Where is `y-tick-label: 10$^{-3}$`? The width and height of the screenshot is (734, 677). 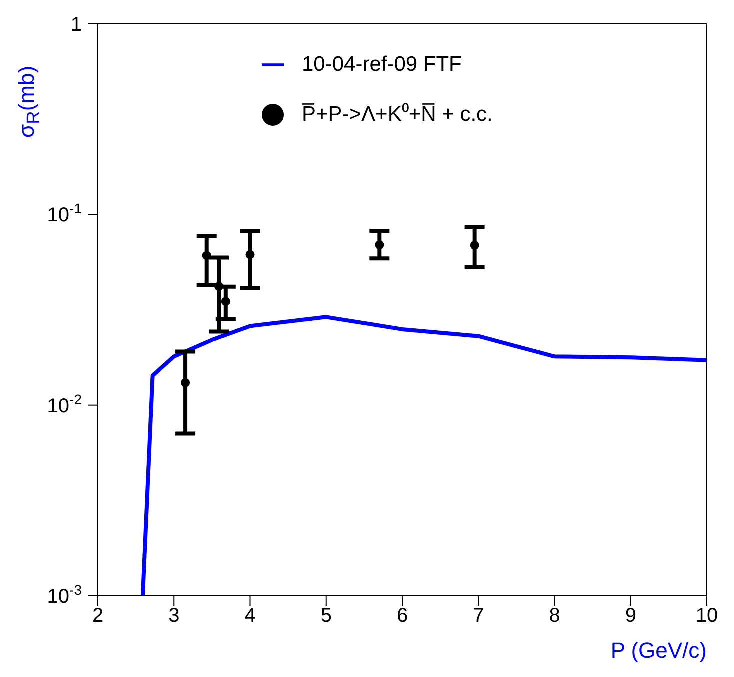 y-tick-label: 10$^{-3}$ is located at coordinates (64, 595).